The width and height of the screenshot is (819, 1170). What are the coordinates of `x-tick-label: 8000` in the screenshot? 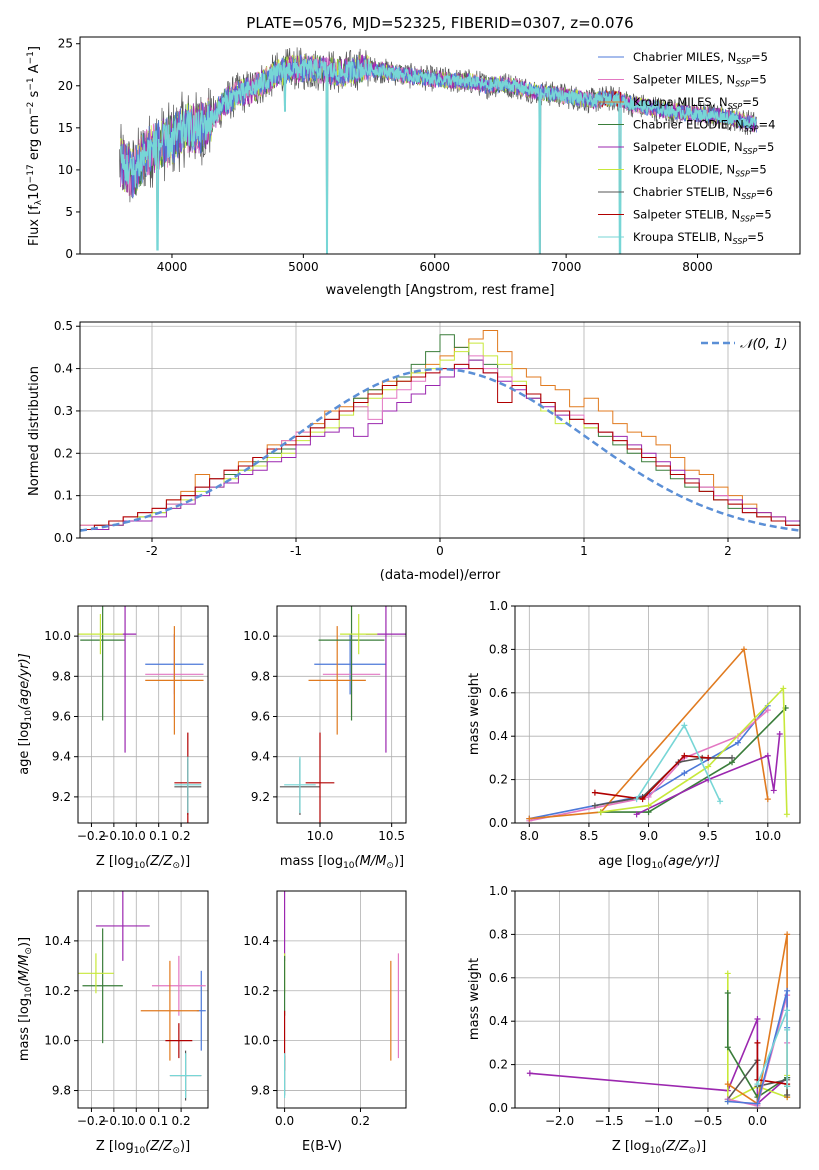 It's located at (697, 267).